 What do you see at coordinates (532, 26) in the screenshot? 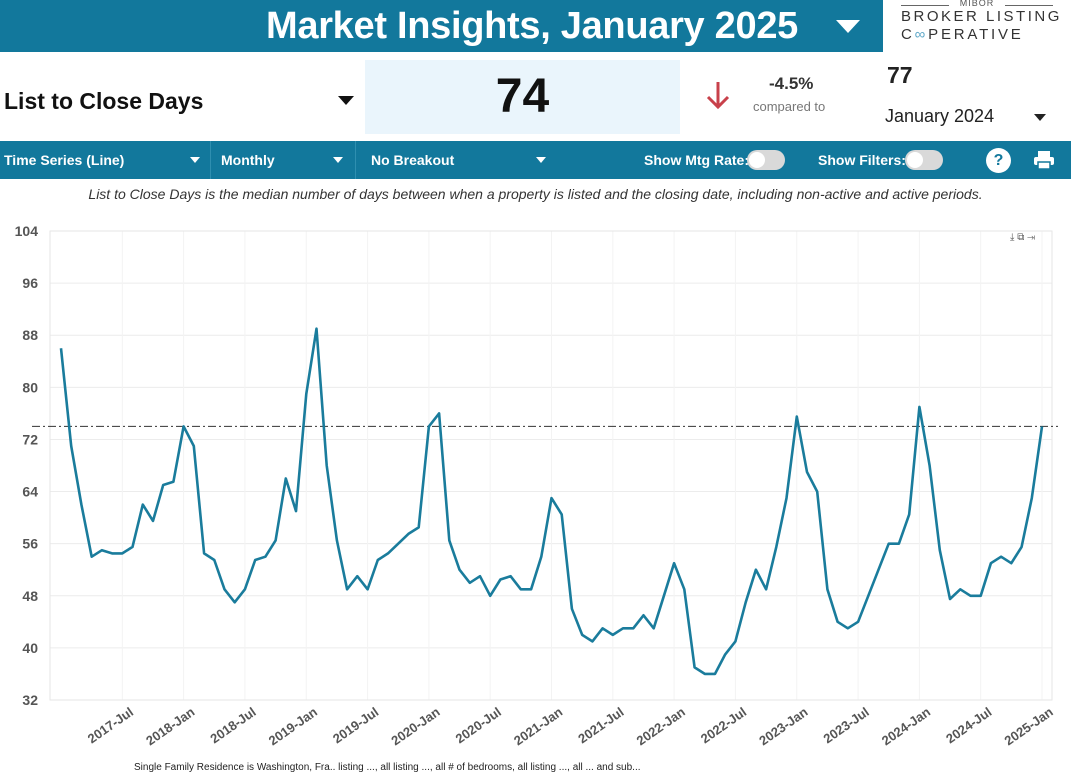
I see `page-title: Market Insights, January 2025` at bounding box center [532, 26].